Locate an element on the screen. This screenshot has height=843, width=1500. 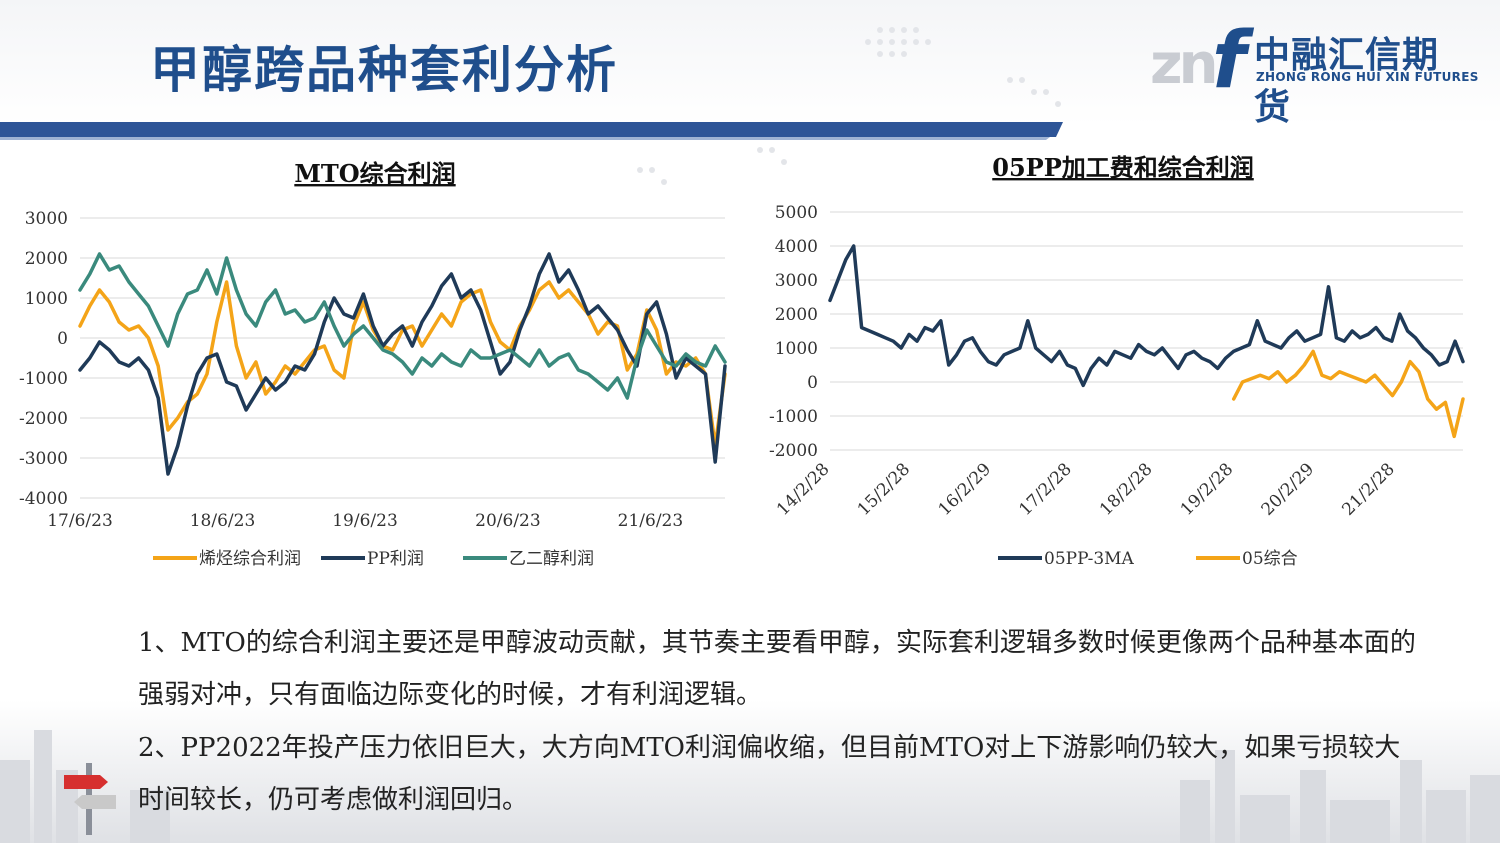
logo-chinese-name: 中融汇信期货 is located at coordinates (1347, 81).